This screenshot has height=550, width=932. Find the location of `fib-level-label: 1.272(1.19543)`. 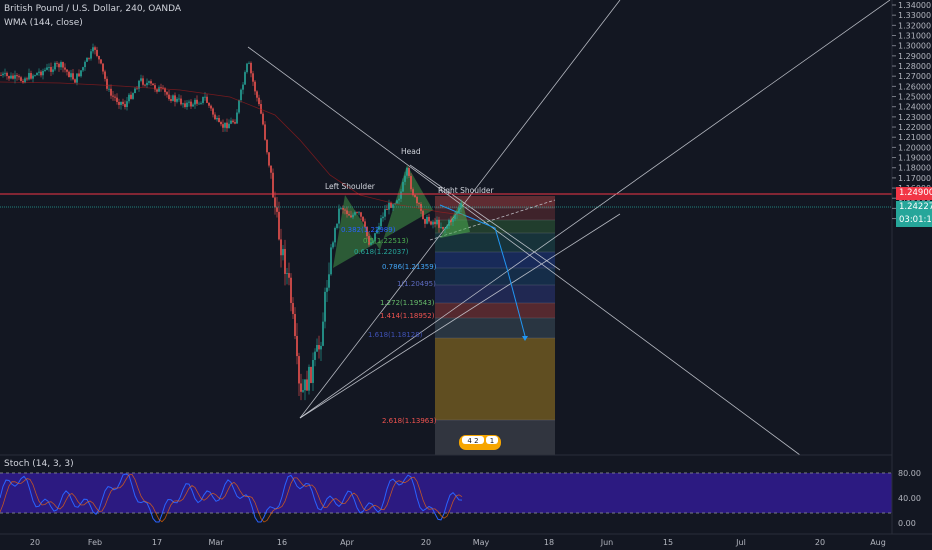

fib-level-label: 1.272(1.19543) is located at coordinates (407, 303).